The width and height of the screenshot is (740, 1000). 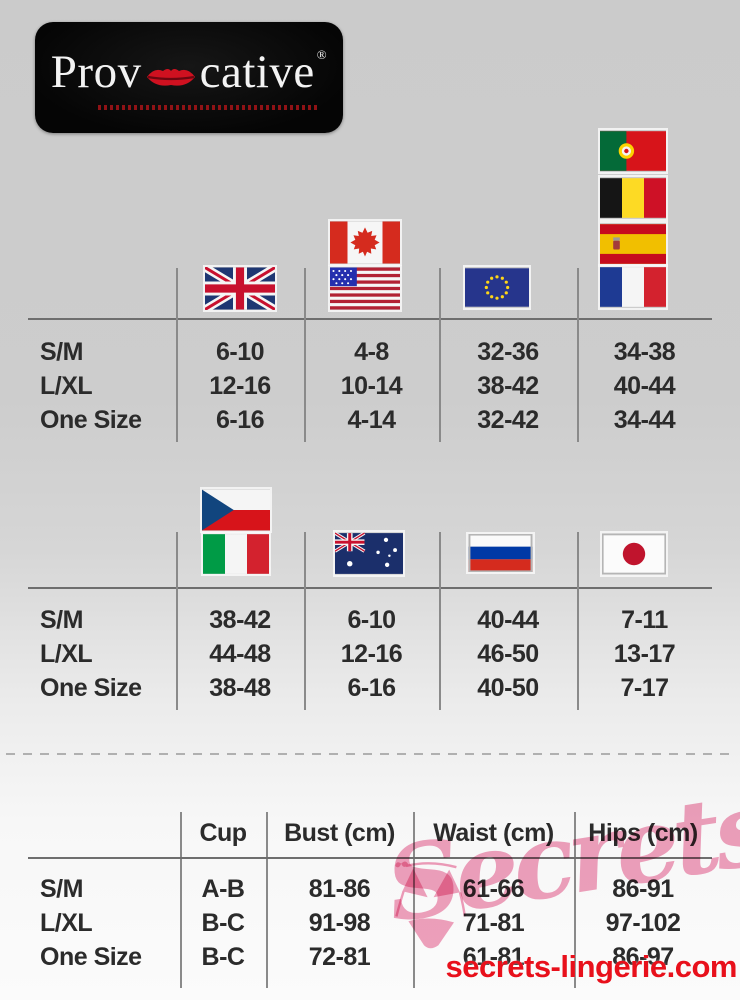 I want to click on flag-eu-icon, so click(x=497, y=287).